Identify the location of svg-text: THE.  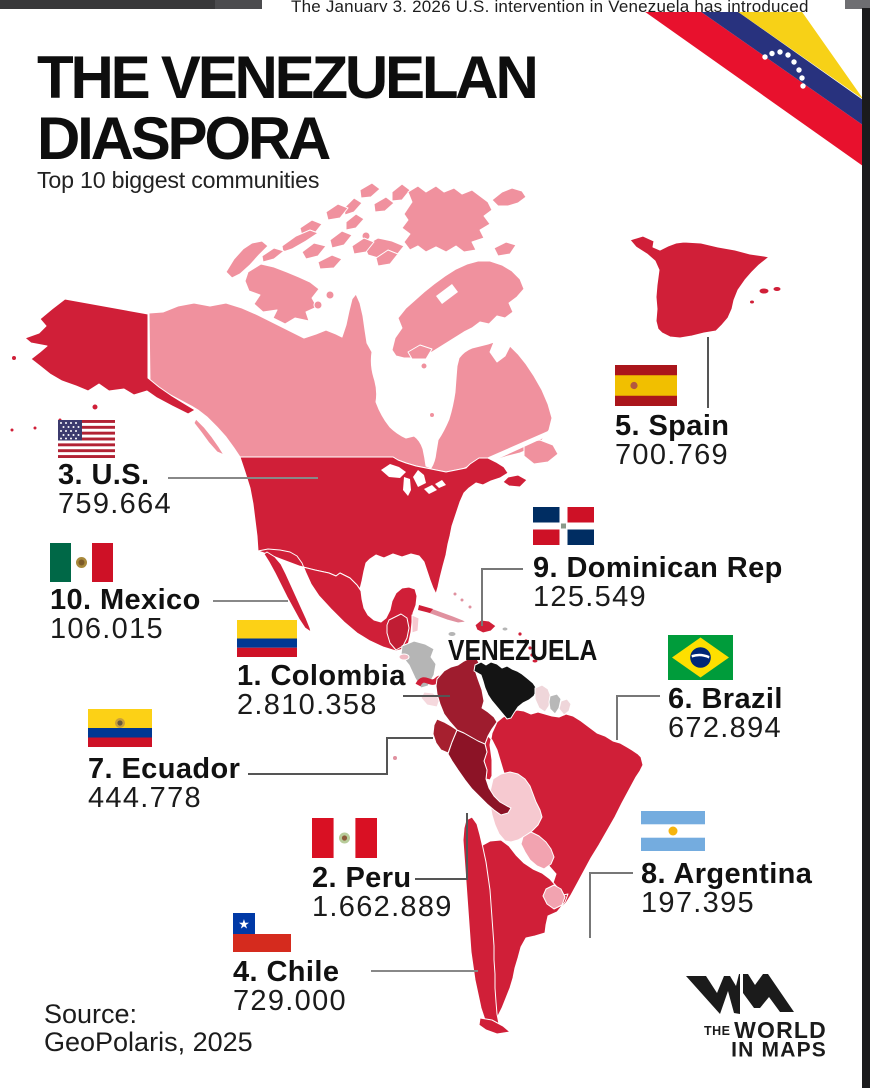
(717, 1031).